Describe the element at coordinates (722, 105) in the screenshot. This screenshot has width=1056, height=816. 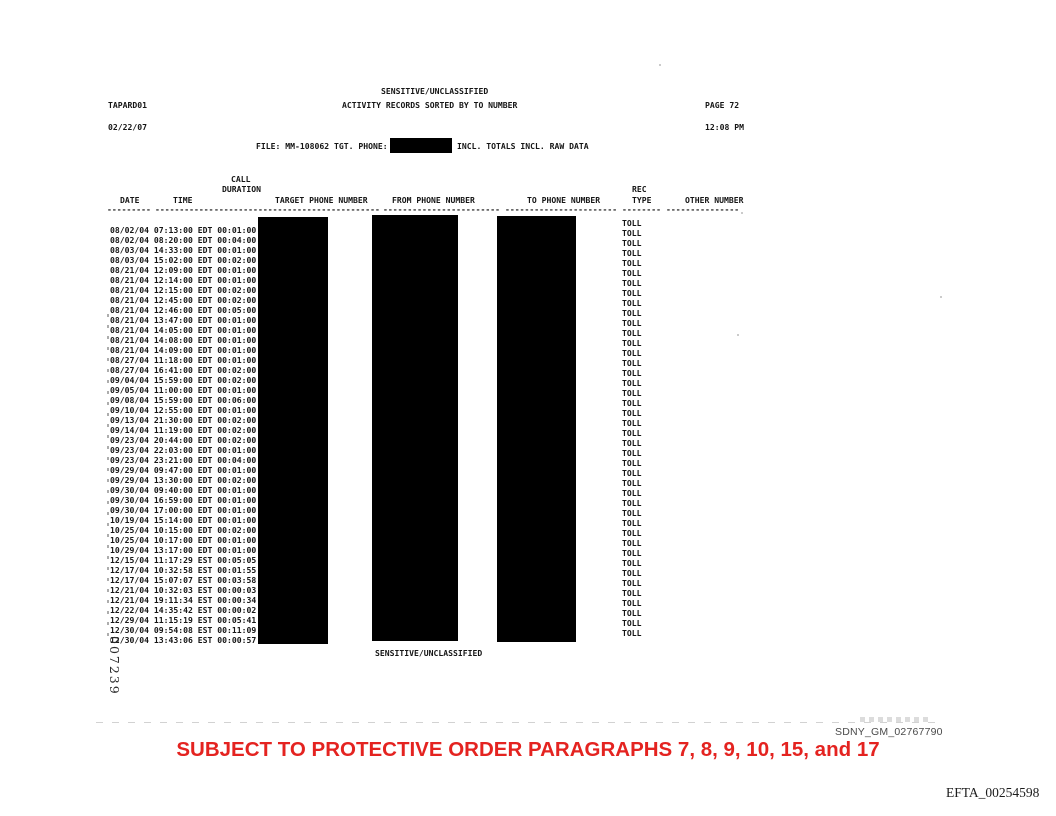
I see `page-number: PAGE 72` at that location.